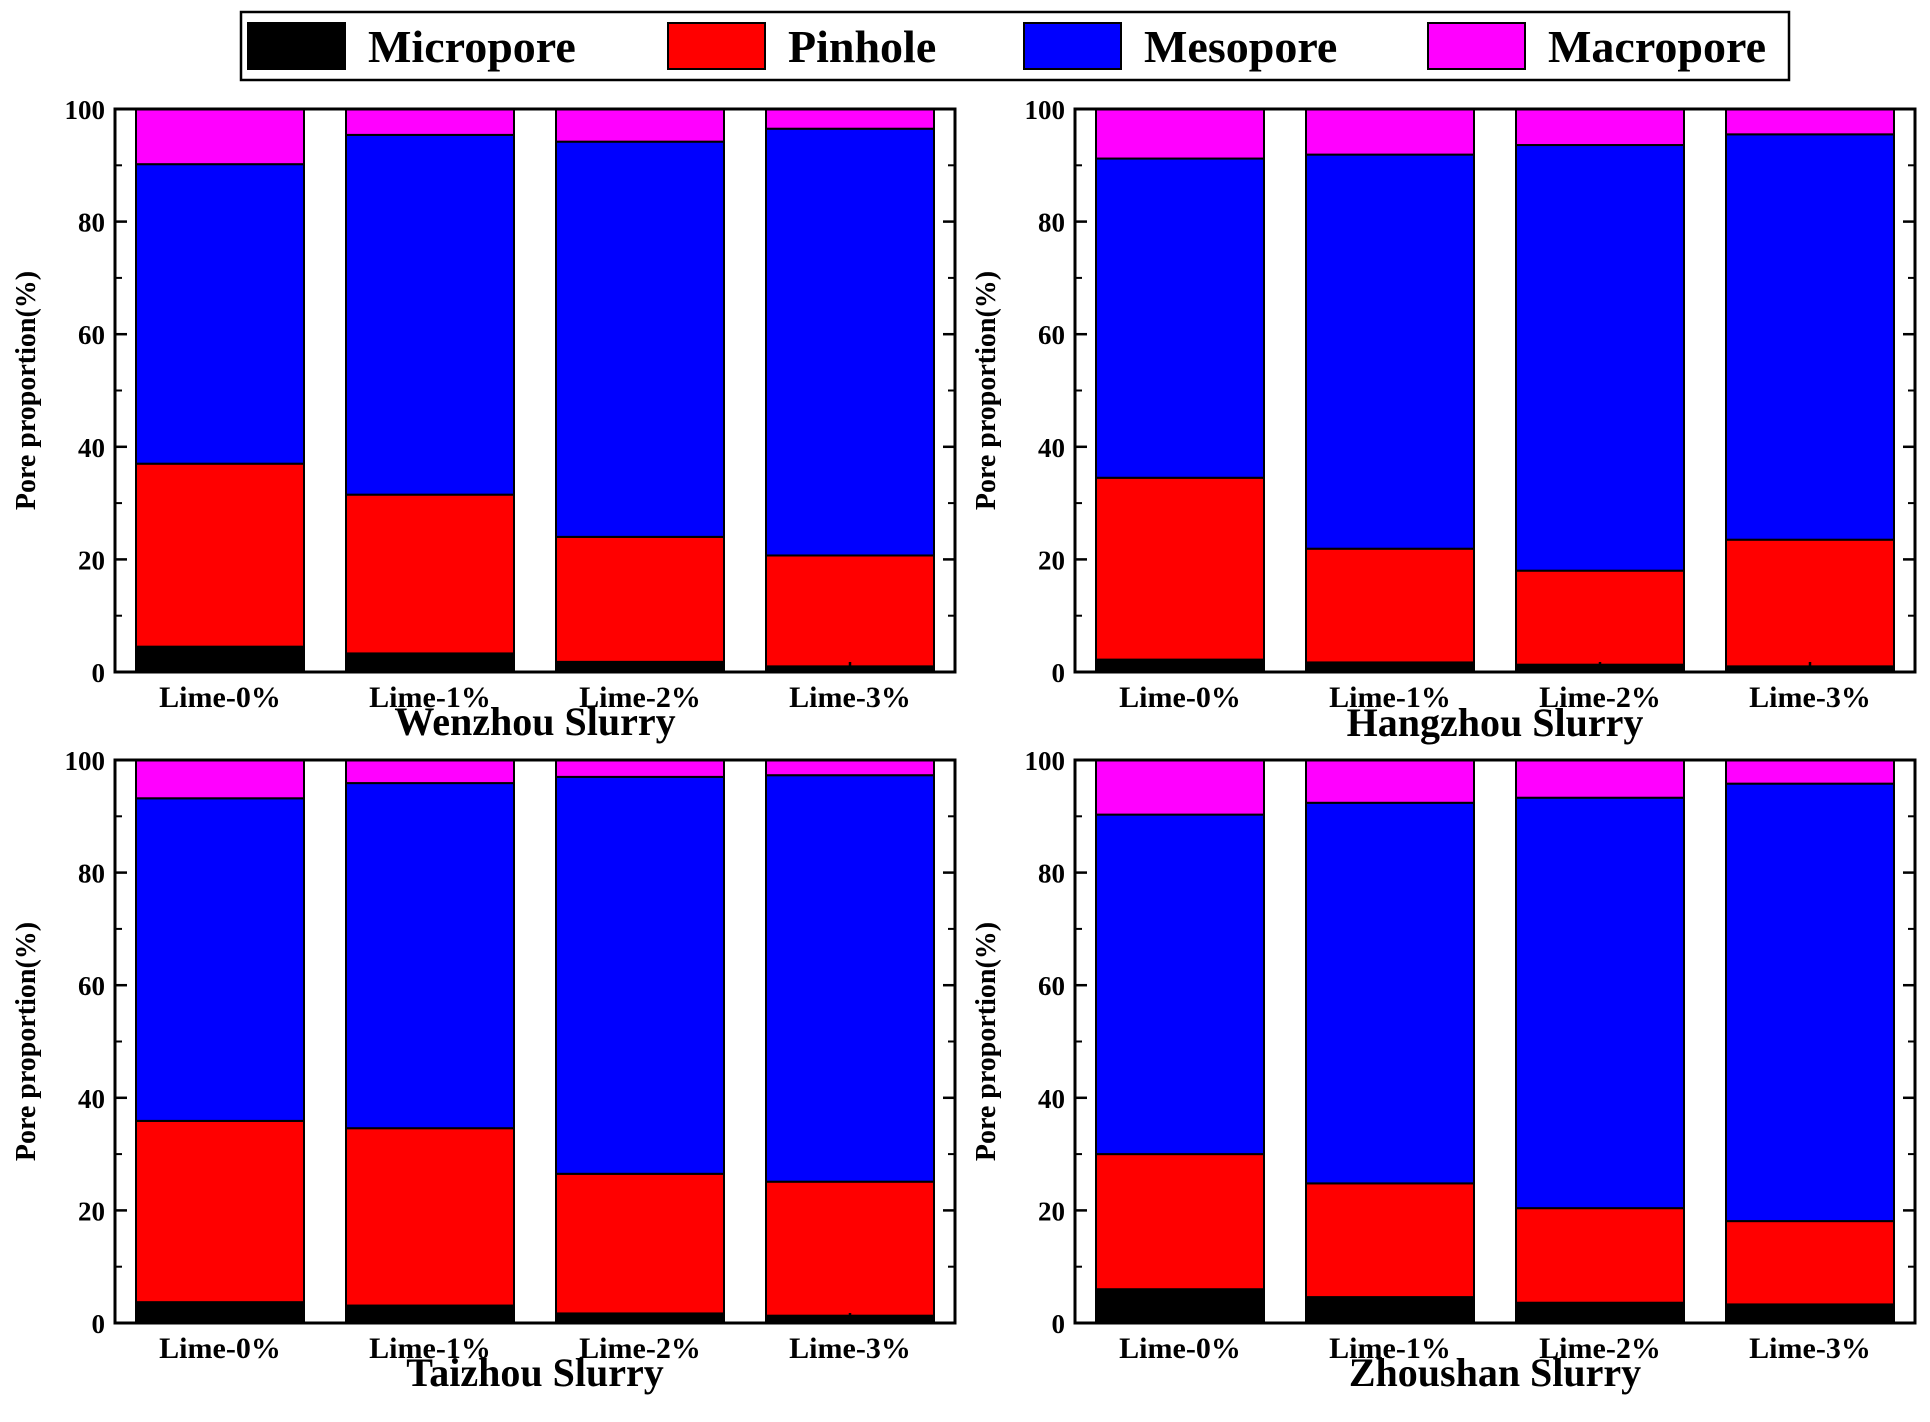  I want to click on bar-wenzhou-slurry-lime-3pct-macropore, so click(850, 119).